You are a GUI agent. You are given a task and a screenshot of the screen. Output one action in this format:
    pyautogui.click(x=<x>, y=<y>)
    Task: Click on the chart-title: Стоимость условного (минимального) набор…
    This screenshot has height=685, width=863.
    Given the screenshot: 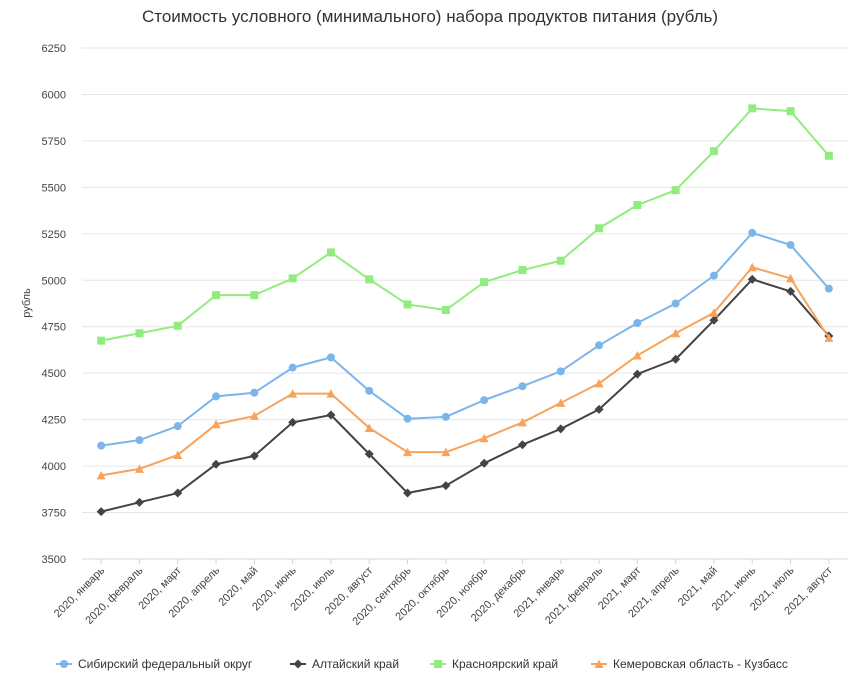 What is the action you would take?
    pyautogui.click(x=430, y=16)
    